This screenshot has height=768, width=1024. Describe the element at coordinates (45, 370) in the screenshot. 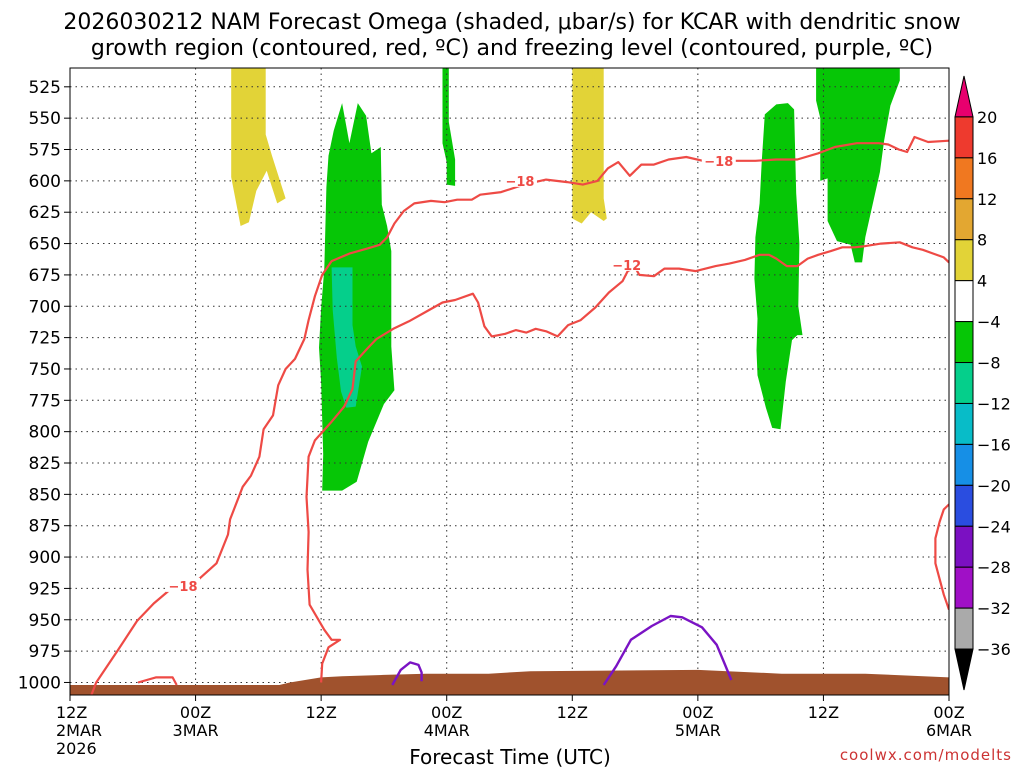

I see `y-tick-label-750: 750` at that location.